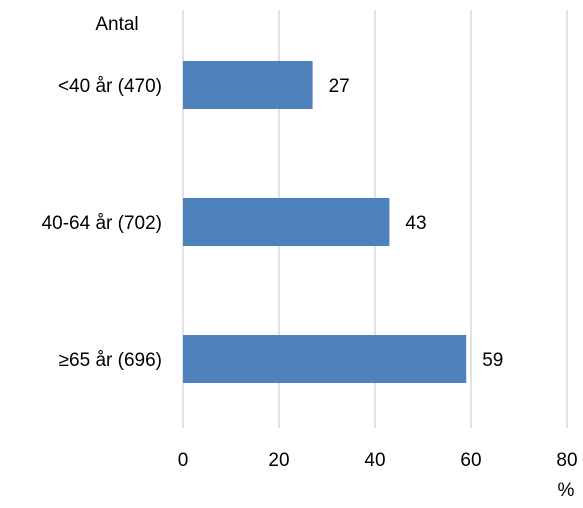 The width and height of the screenshot is (583, 508). I want to click on x-axis-label: %, so click(566, 490).